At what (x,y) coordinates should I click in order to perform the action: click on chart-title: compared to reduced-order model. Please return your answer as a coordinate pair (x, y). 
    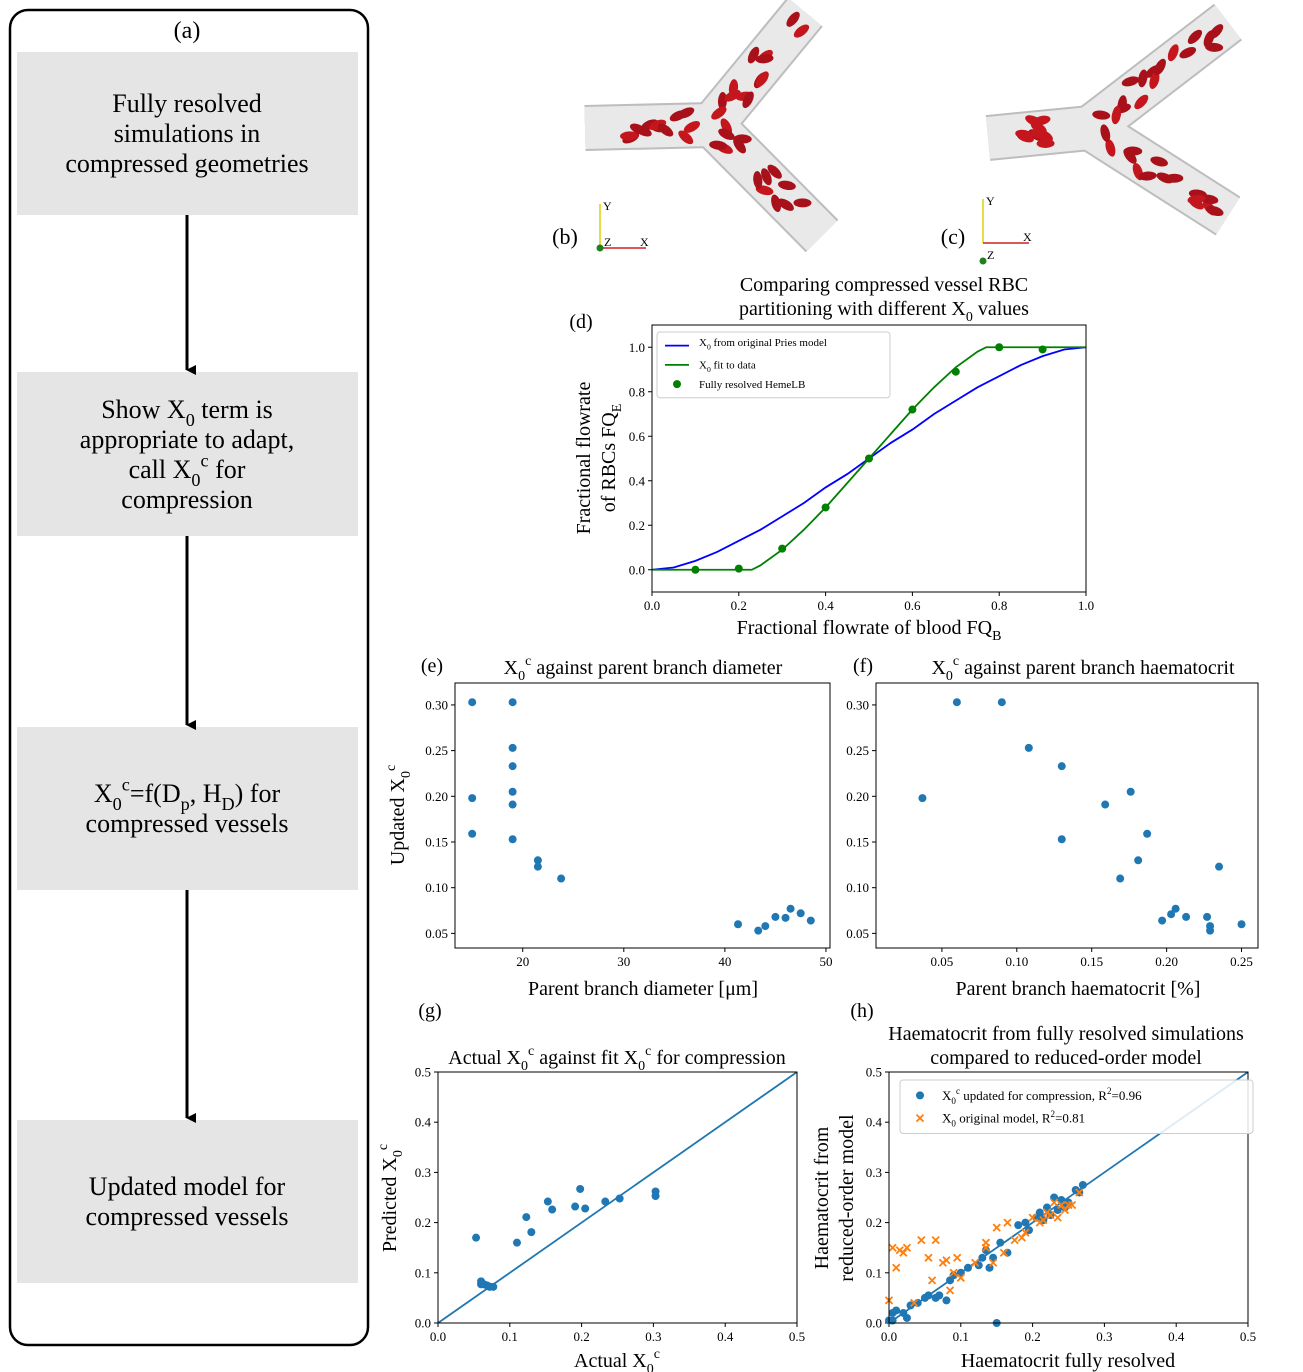
    Looking at the image, I should click on (1066, 1058).